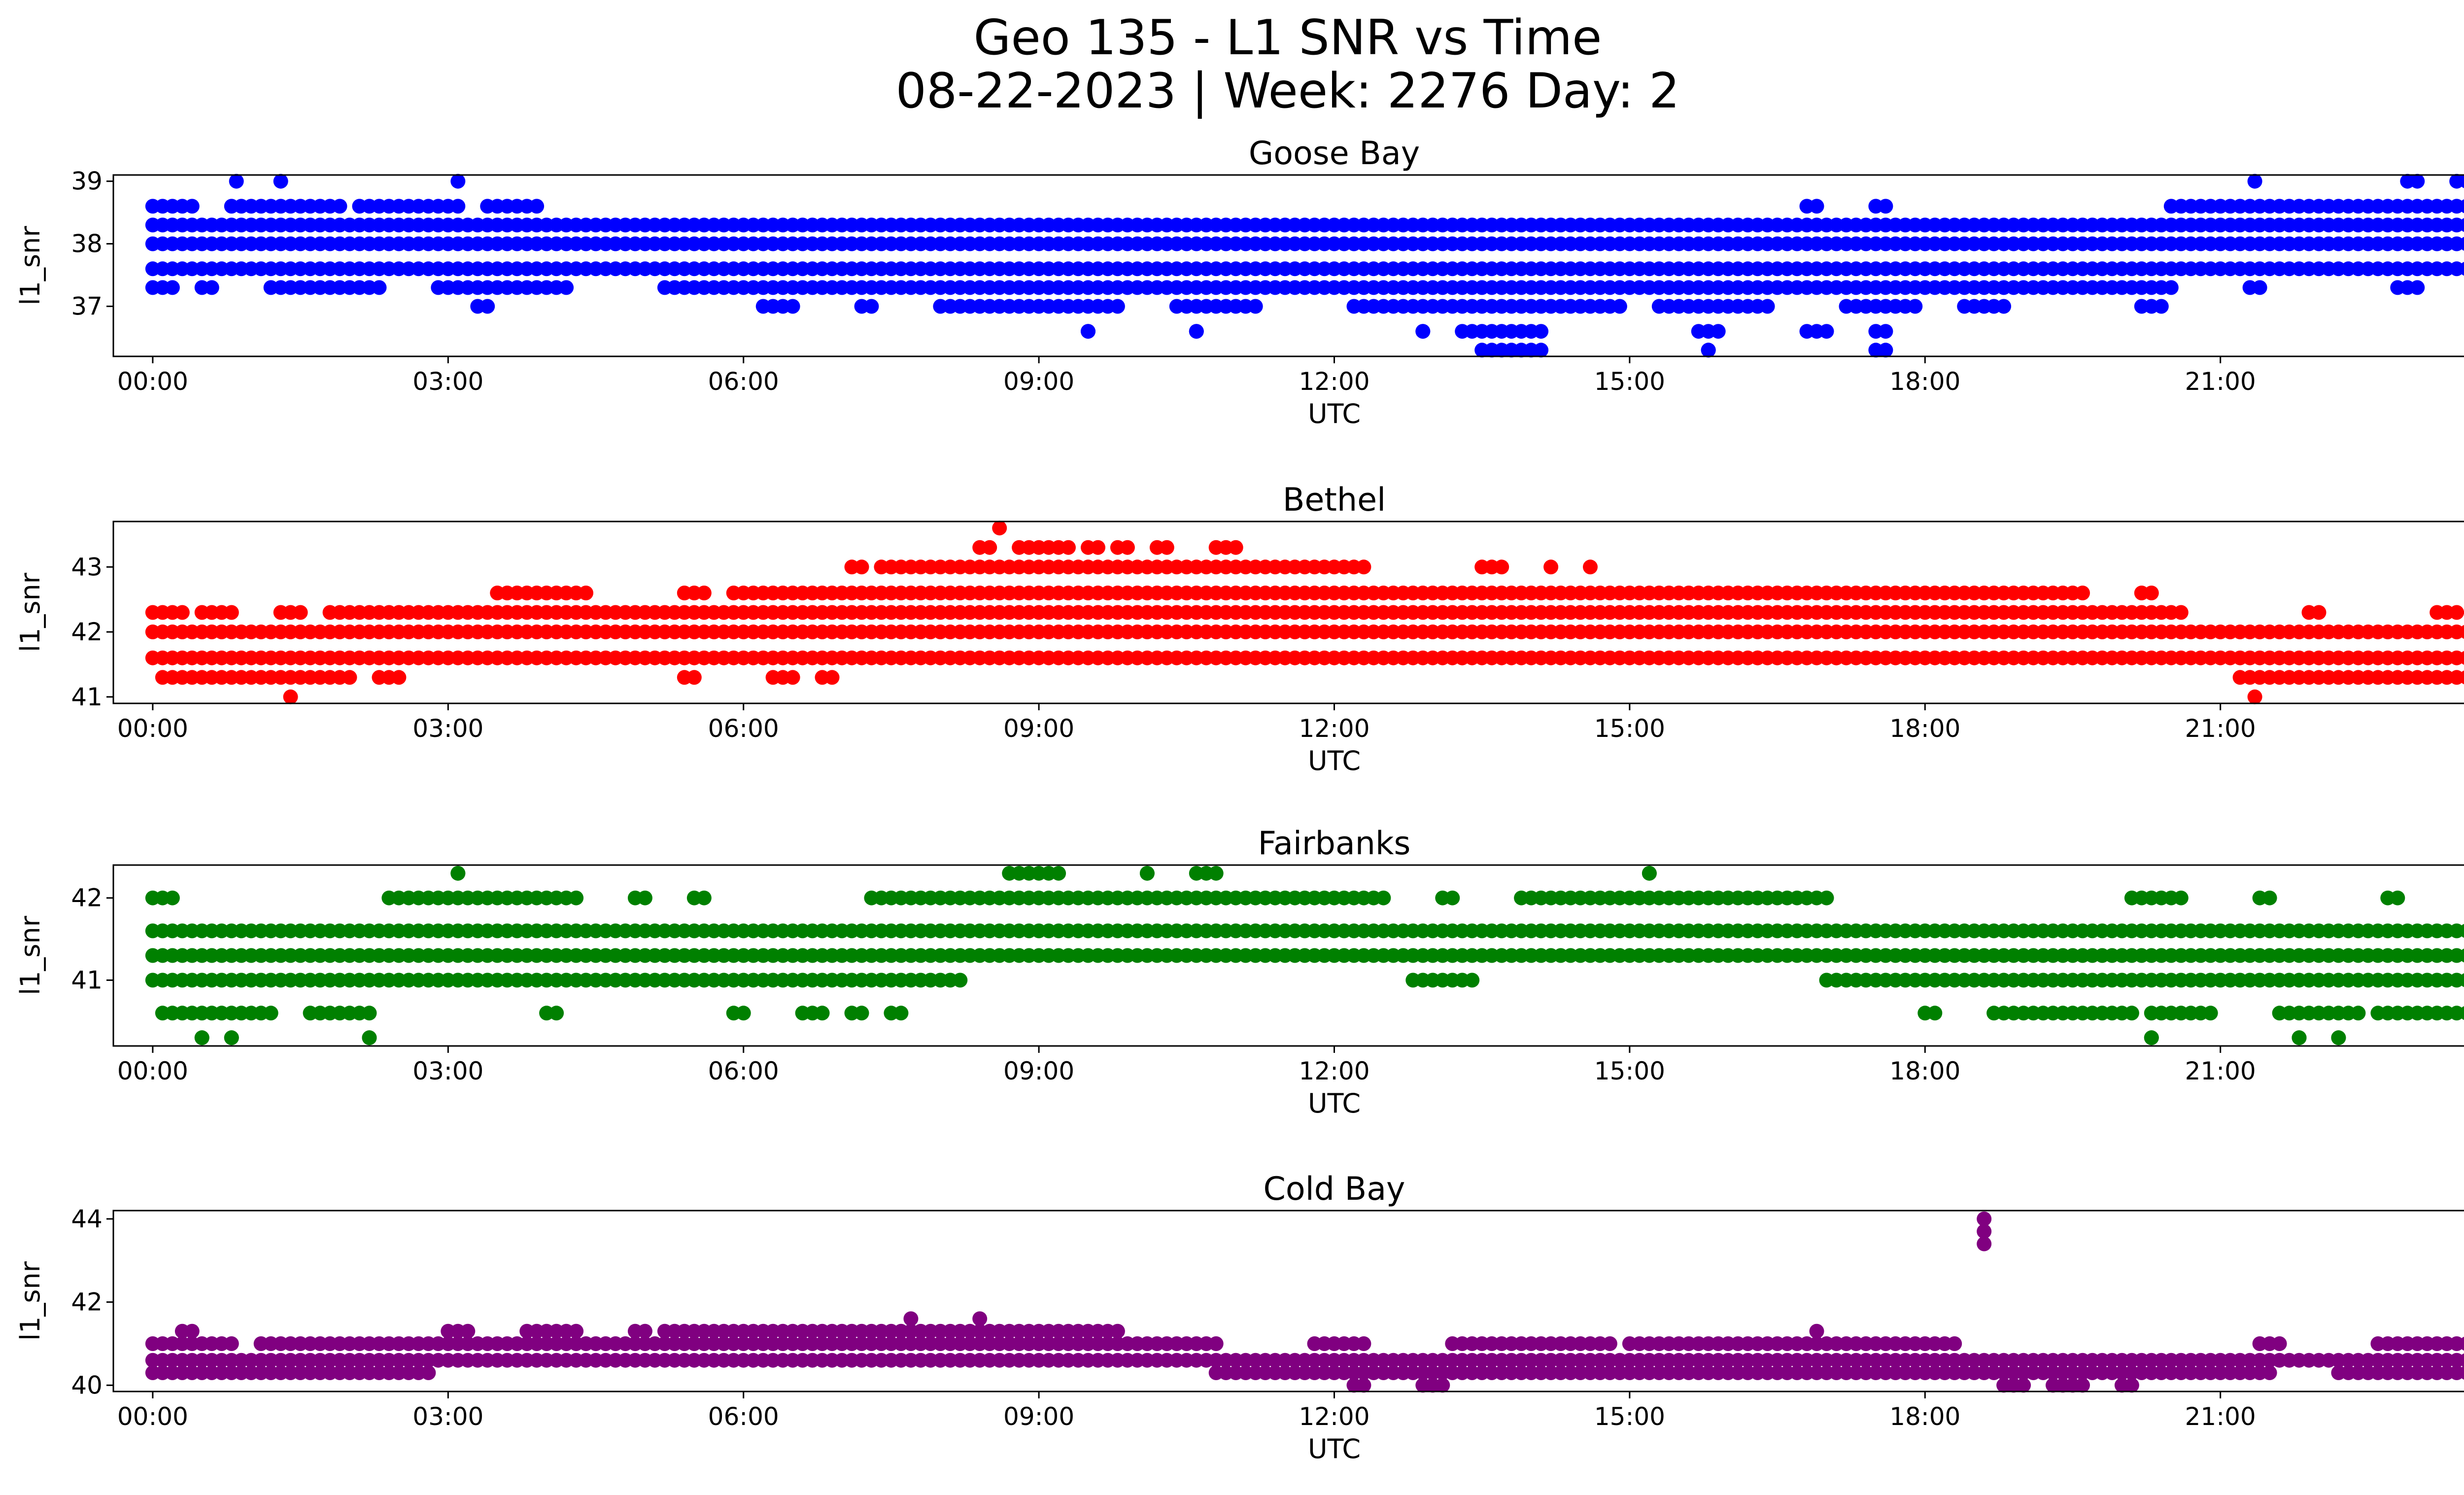 Image resolution: width=2464 pixels, height=1495 pixels. Describe the element at coordinates (2220, 1416) in the screenshot. I see `x-tick-label: 21:00` at that location.